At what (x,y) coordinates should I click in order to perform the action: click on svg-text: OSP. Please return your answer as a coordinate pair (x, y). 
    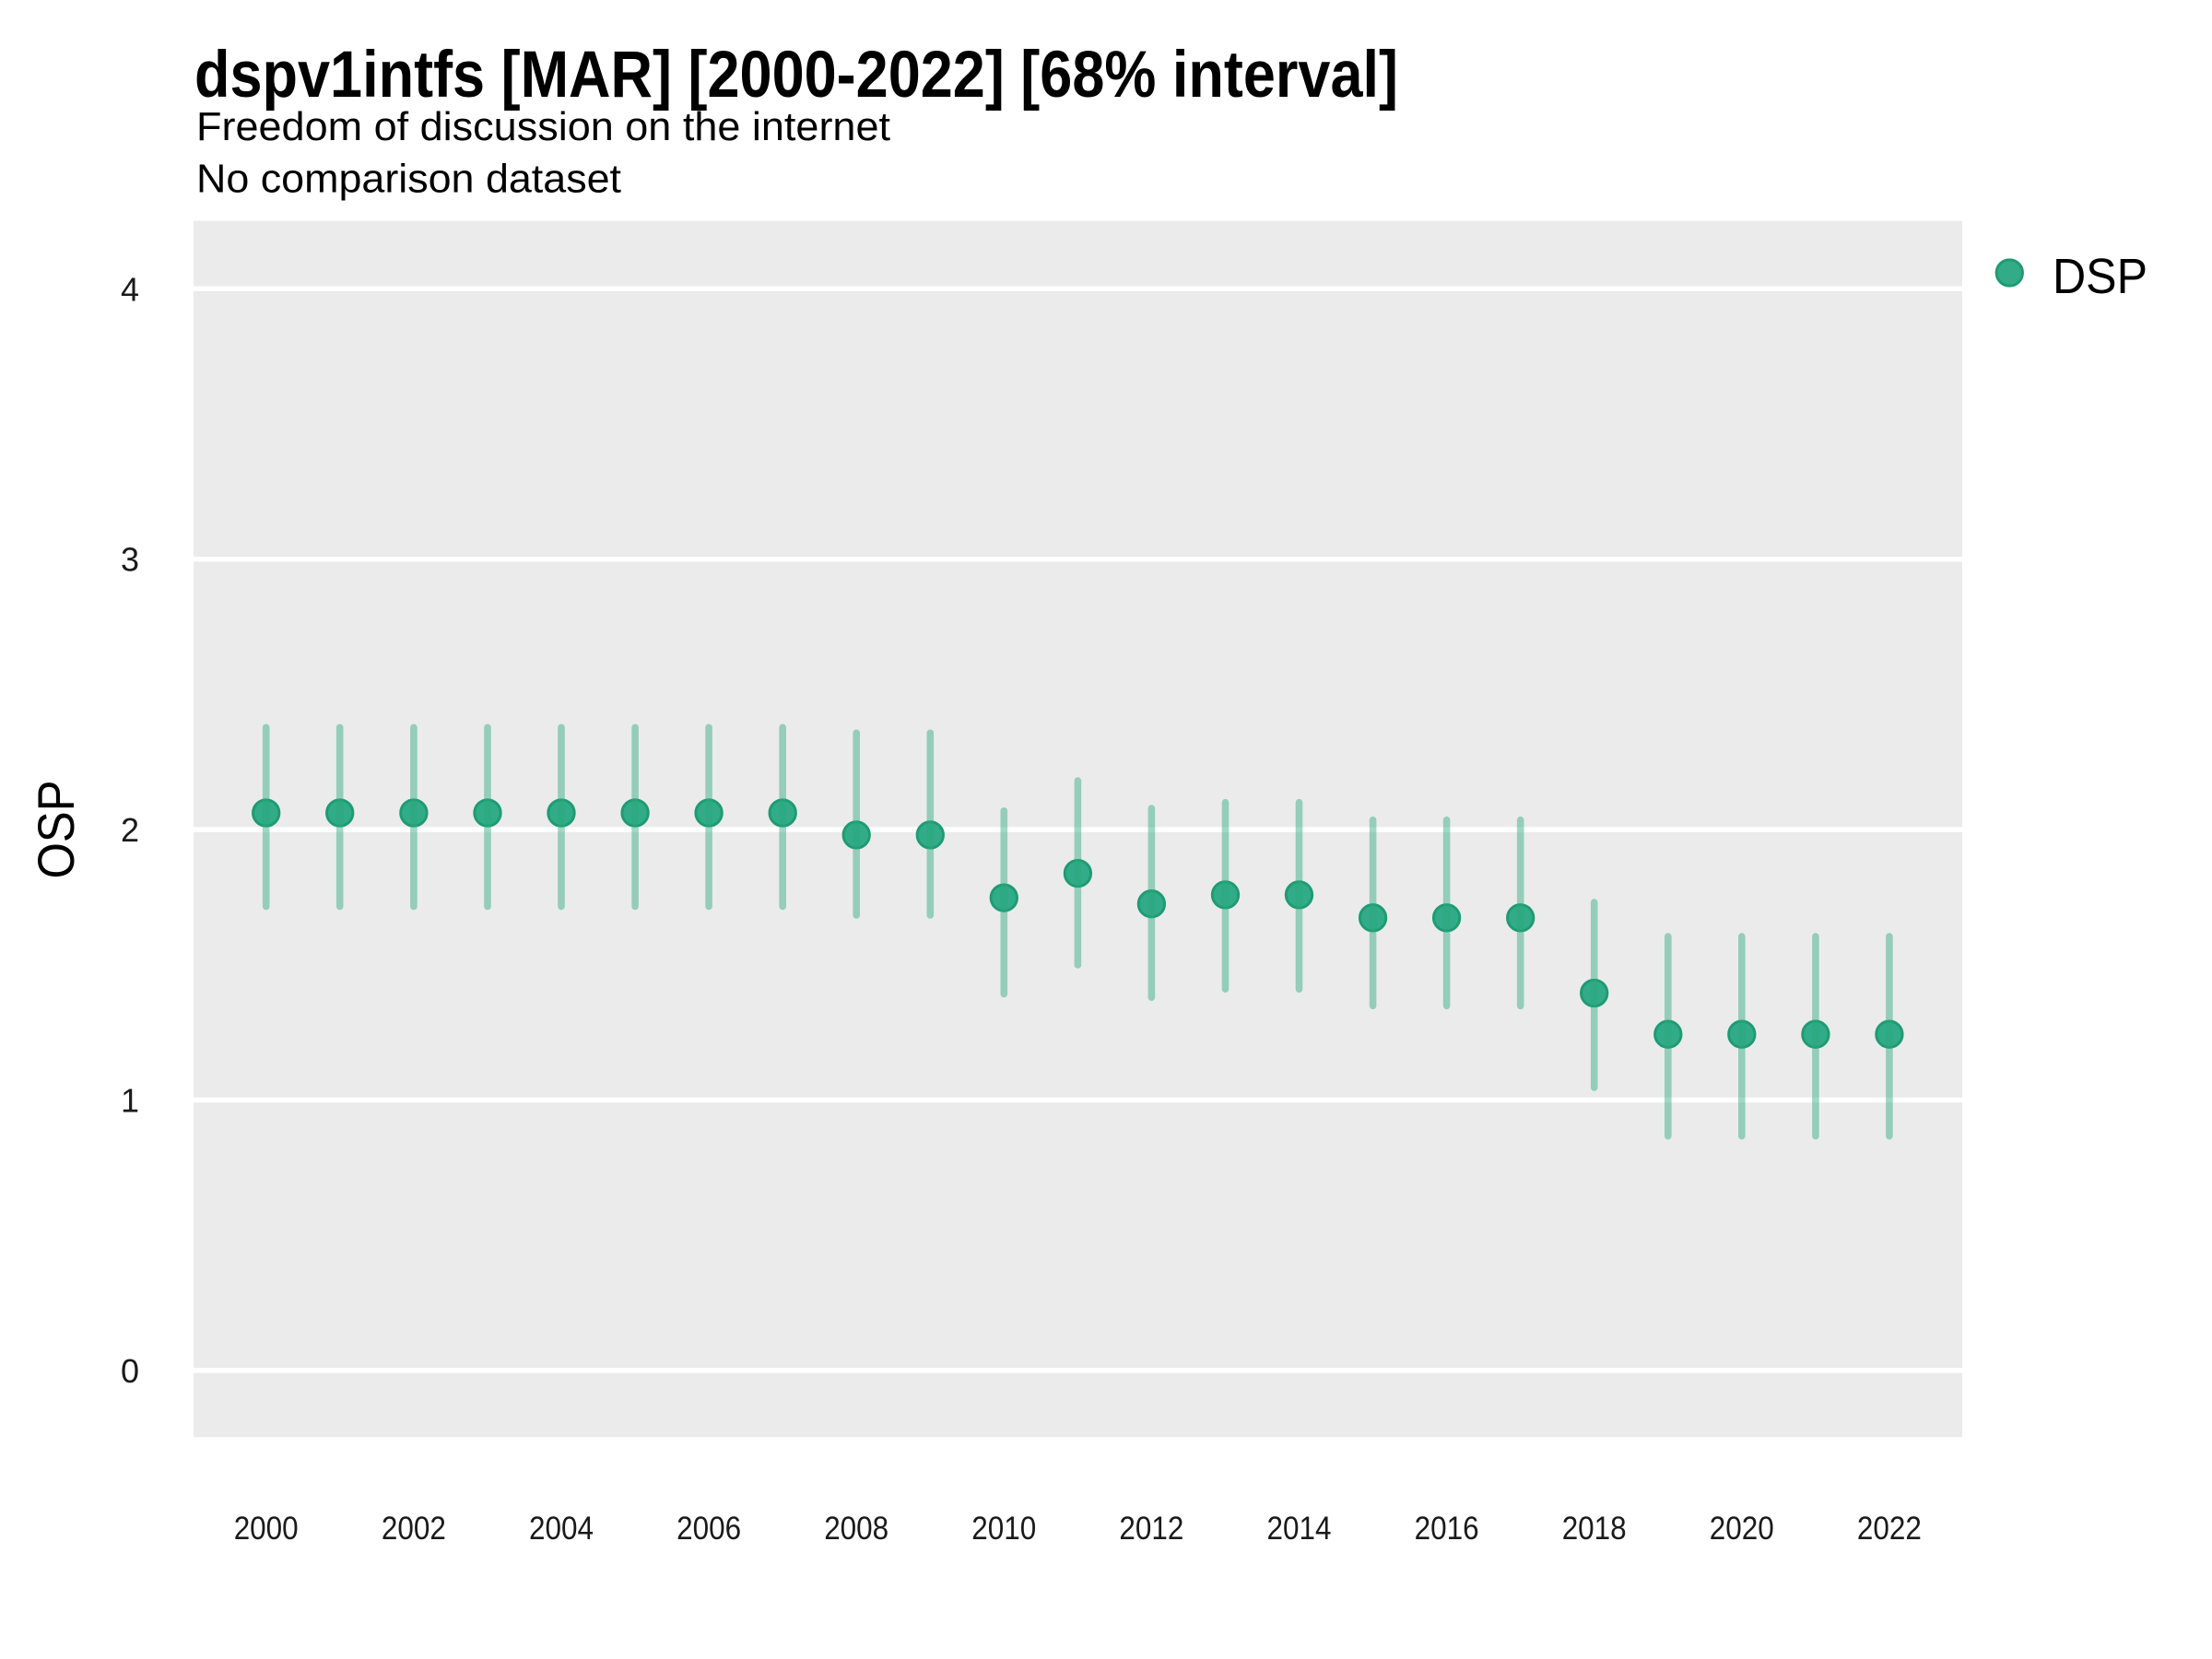
    Looking at the image, I should click on (56, 830).